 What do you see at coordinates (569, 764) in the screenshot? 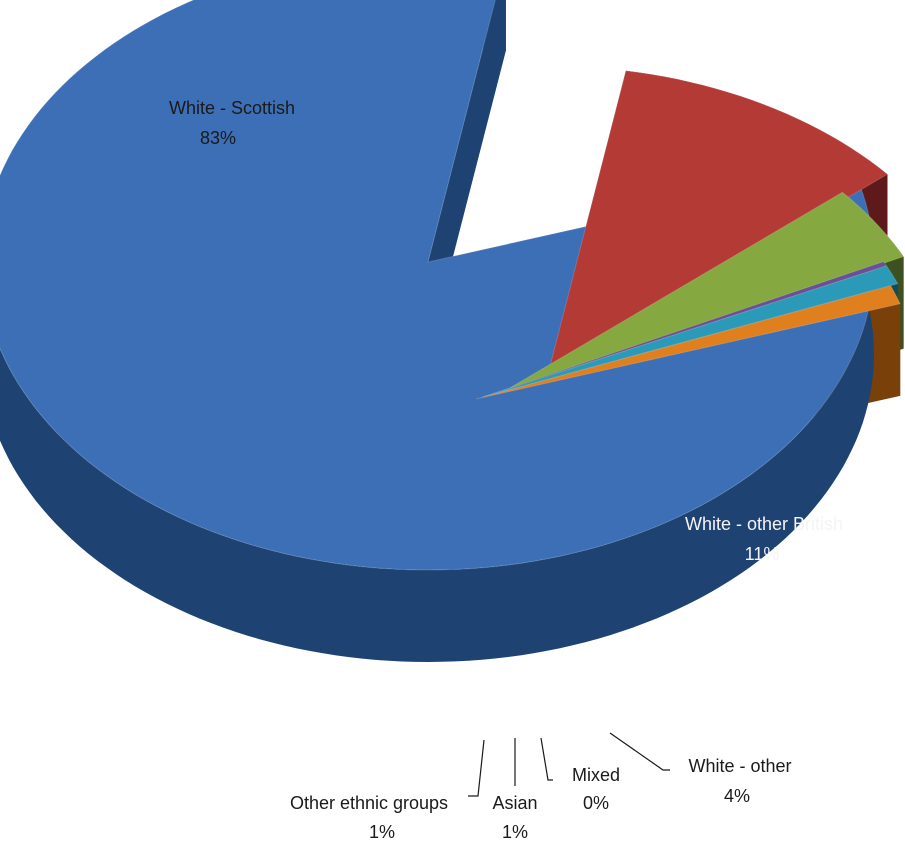
I see `leader-lines` at bounding box center [569, 764].